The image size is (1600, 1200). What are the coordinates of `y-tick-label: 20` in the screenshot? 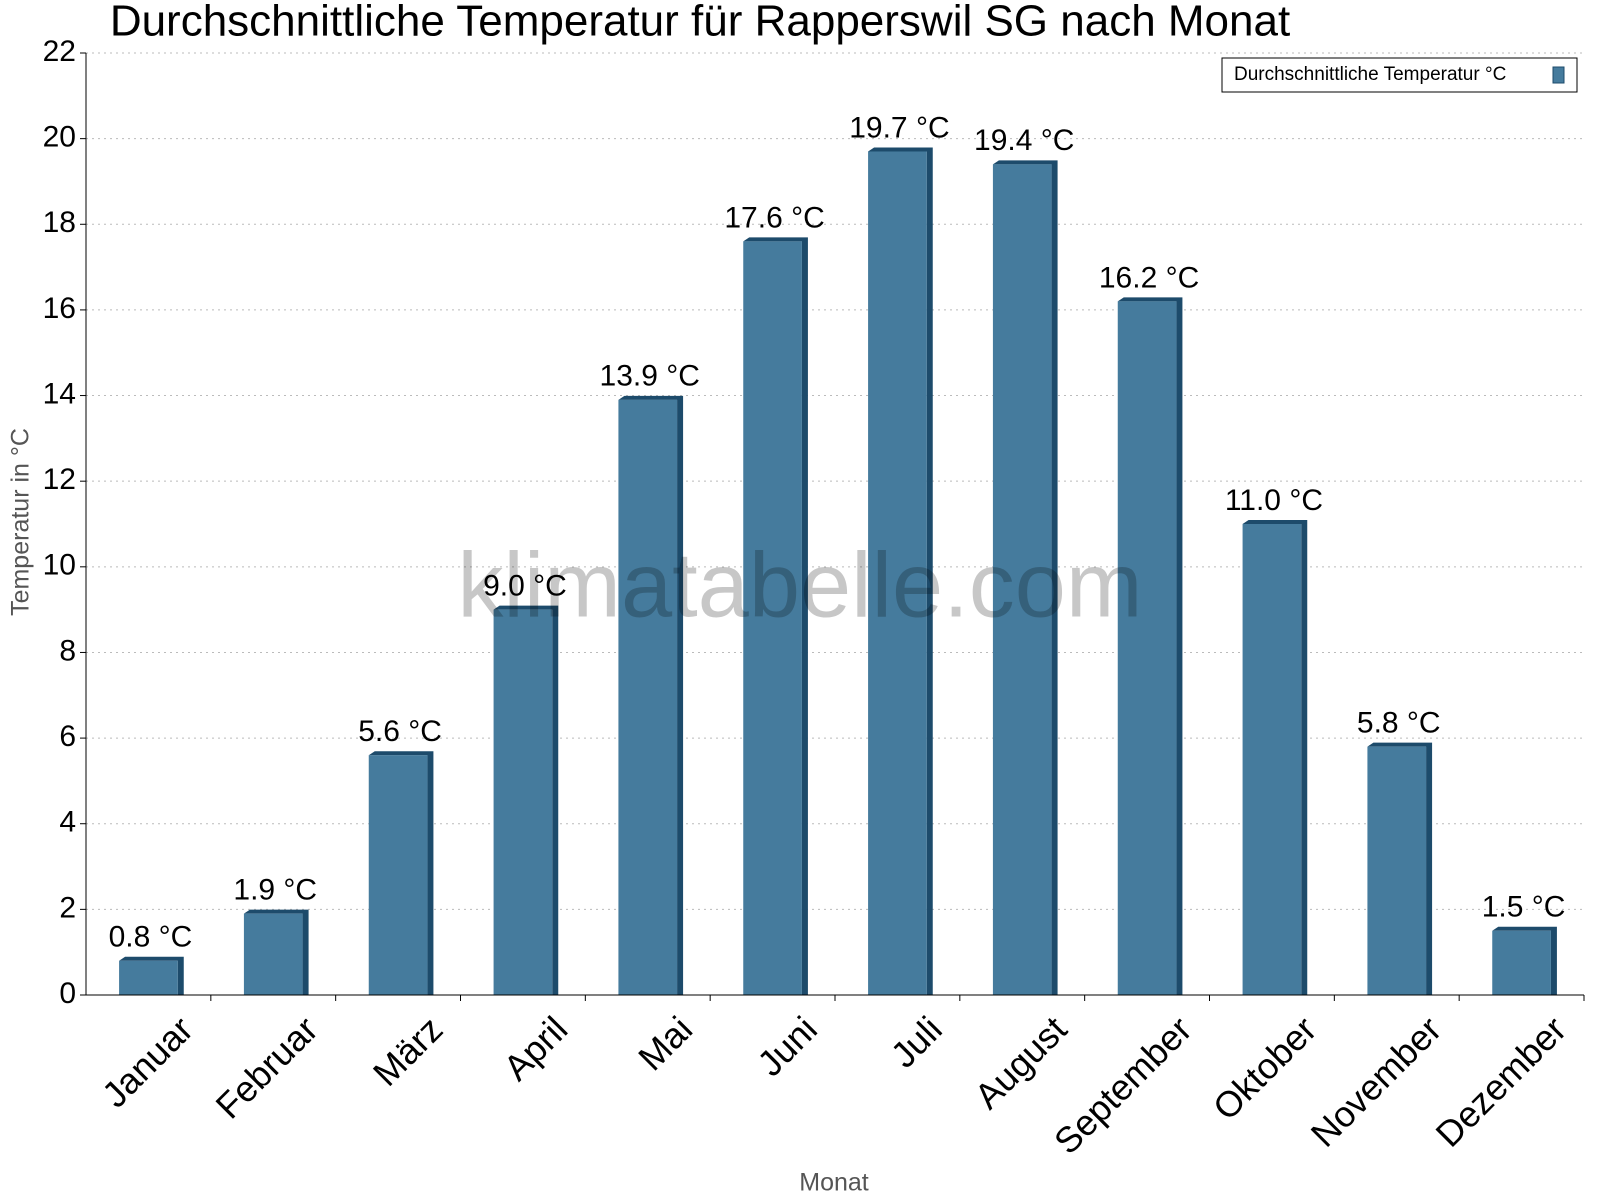 It's located at (59, 137).